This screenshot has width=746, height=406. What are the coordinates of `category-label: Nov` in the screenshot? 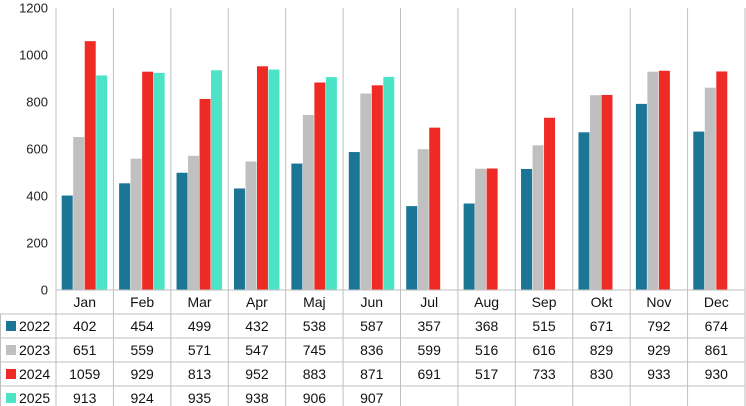 It's located at (658, 302).